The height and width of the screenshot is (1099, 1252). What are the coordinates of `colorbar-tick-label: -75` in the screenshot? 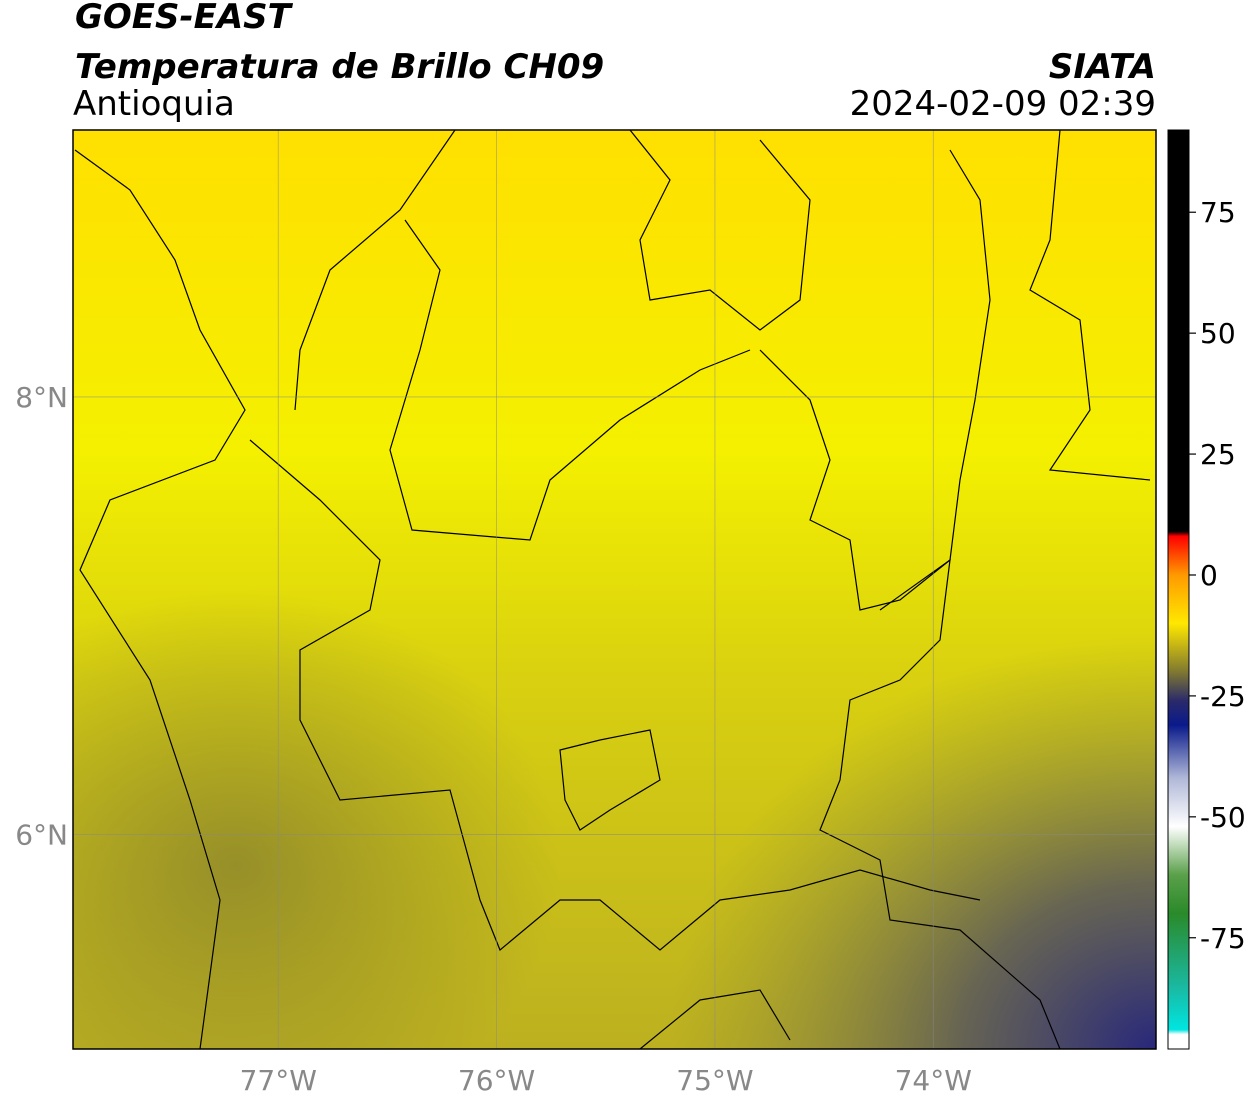 It's located at (1223, 938).